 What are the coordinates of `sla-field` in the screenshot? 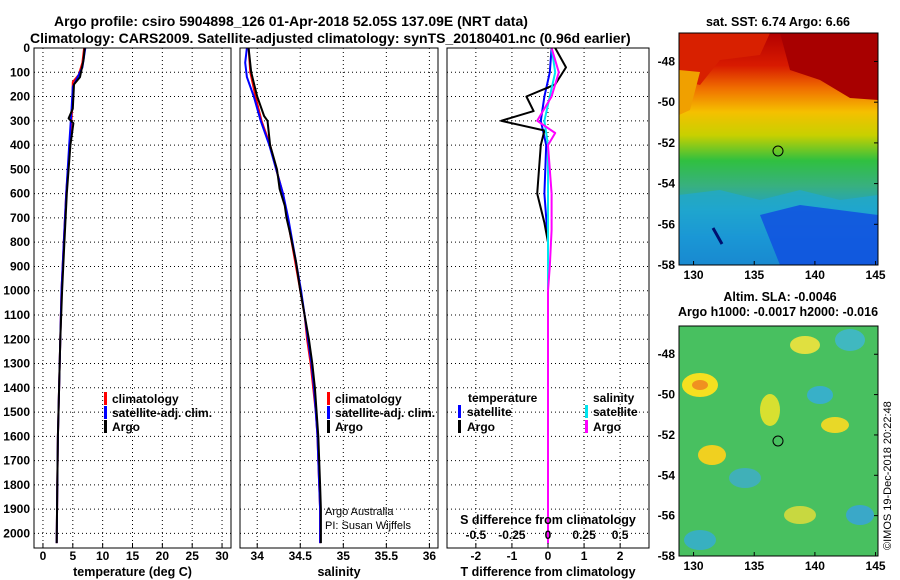 It's located at (778, 441).